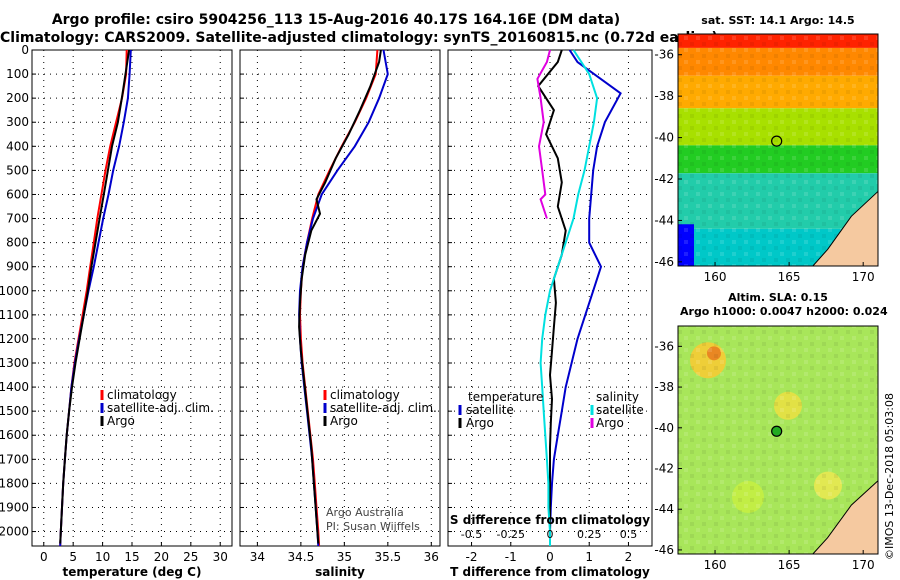  Describe the element at coordinates (301, 557) in the screenshot. I see `x-tick-label: 34.5` at that location.